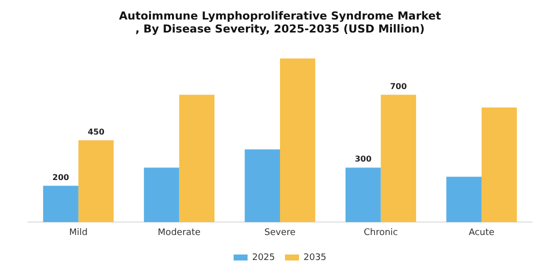 The image size is (560, 280). What do you see at coordinates (363, 159) in the screenshot?
I see `data-label: 300` at bounding box center [363, 159].